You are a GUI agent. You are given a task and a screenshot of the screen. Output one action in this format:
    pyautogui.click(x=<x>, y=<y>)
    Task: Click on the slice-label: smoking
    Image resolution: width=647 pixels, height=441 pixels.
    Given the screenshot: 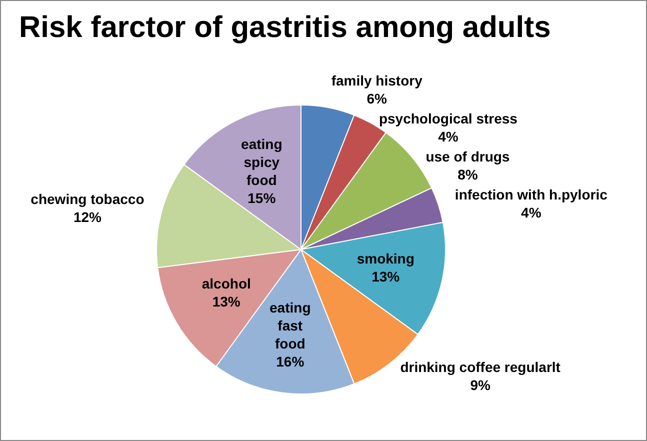 What is the action you would take?
    pyautogui.click(x=385, y=258)
    